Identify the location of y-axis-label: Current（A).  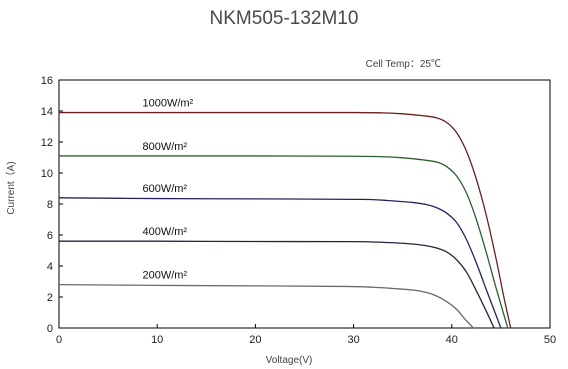
(11, 187).